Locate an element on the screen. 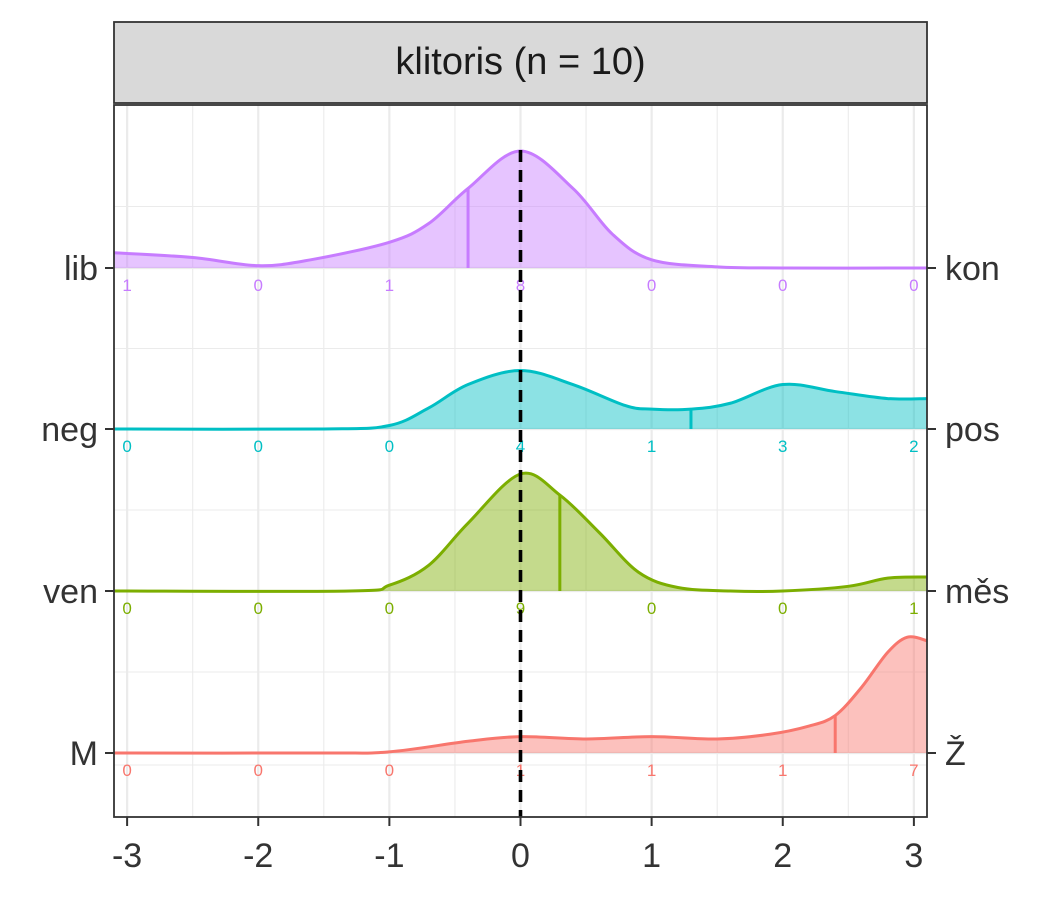 This screenshot has width=1050, height=900. density-area-M is located at coordinates (520, 695).